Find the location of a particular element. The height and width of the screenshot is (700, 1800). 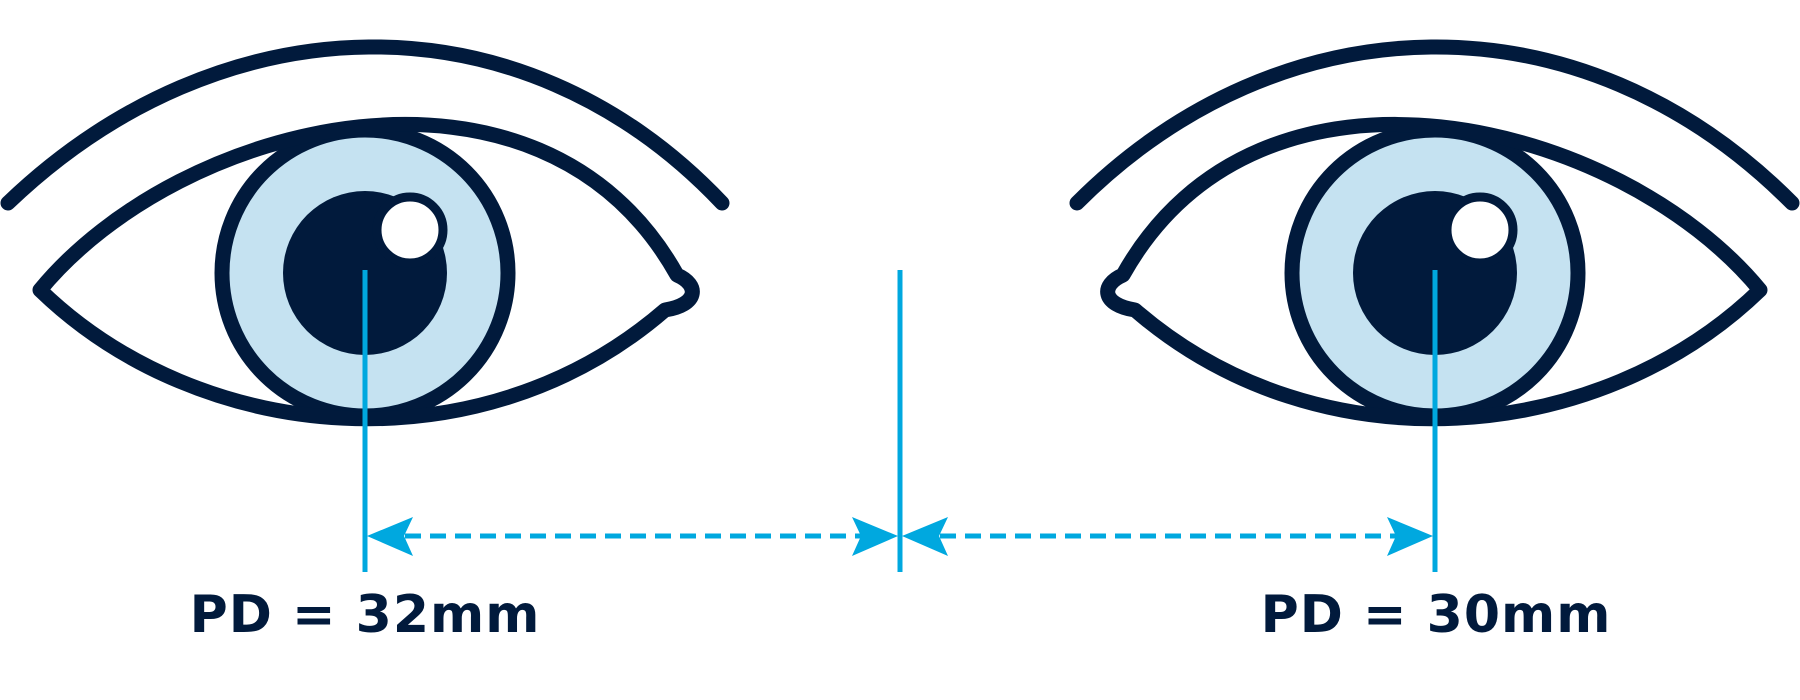

left-highlight is located at coordinates (410, 230).